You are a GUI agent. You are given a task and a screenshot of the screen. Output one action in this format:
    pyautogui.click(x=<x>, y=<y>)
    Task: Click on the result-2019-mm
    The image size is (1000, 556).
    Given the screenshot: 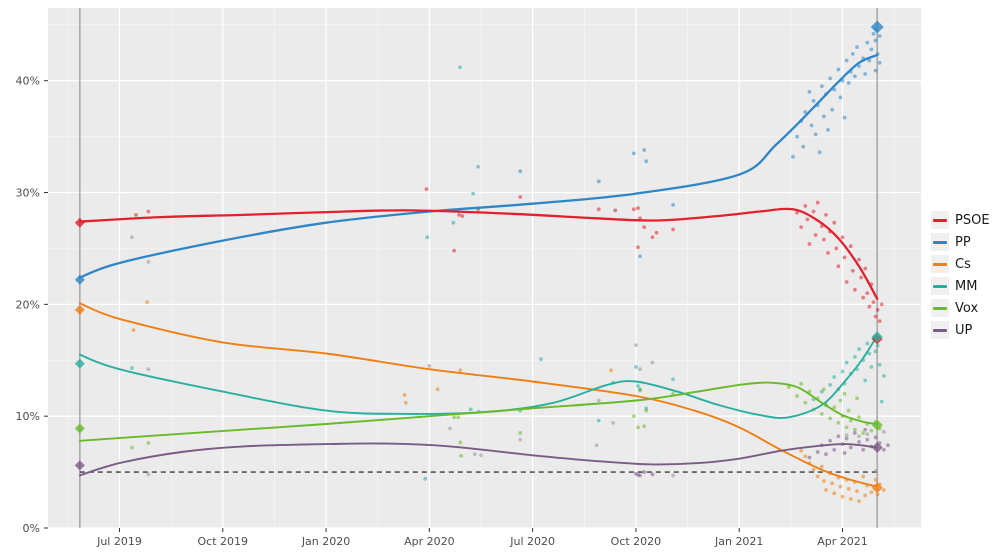 What is the action you would take?
    pyautogui.click(x=79, y=363)
    